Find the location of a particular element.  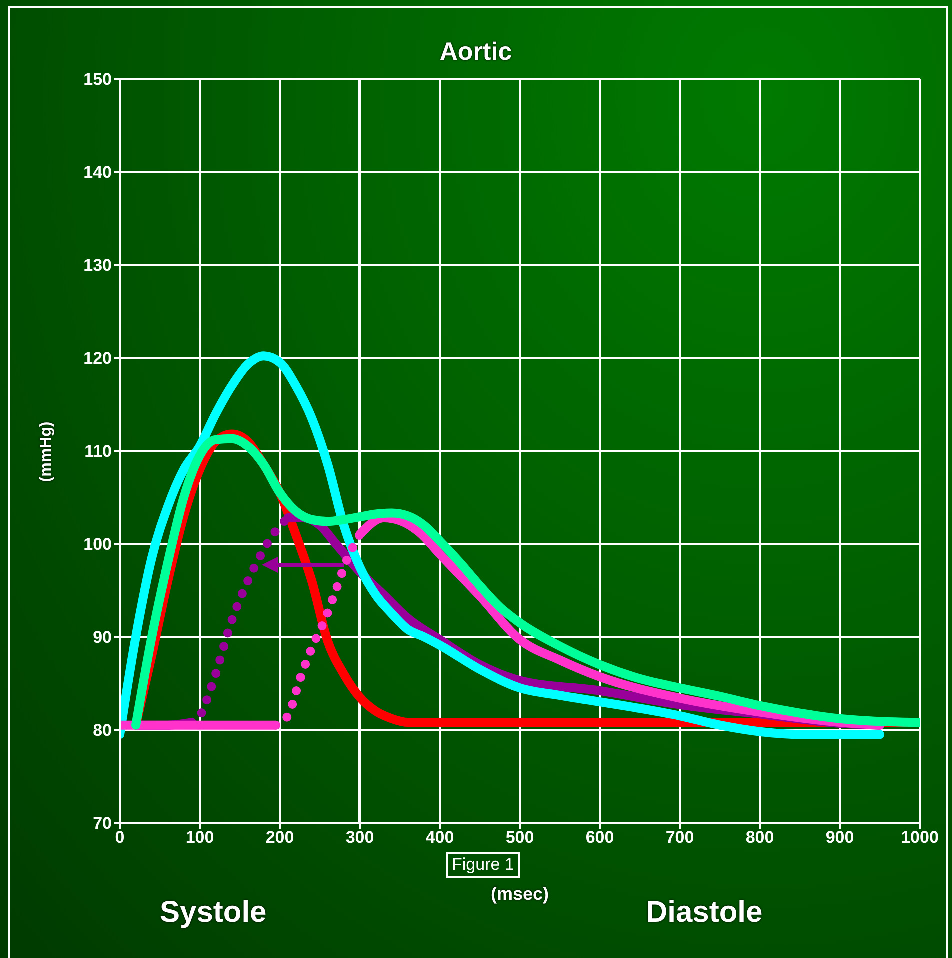

y-axis-title: (mmHg) is located at coordinates (47, 452).